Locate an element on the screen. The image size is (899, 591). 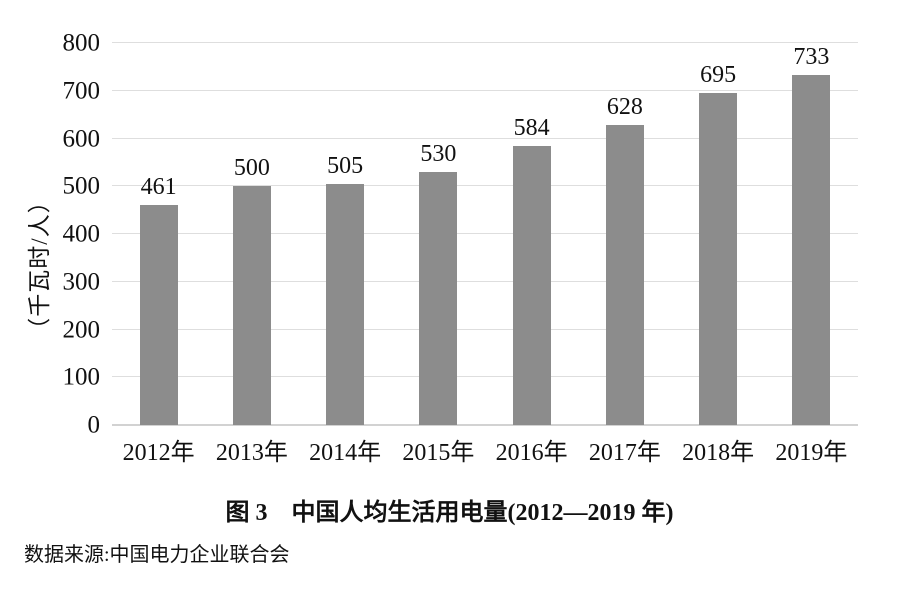
x-tick-label-2016年: 2016年 is located at coordinates (531, 453).